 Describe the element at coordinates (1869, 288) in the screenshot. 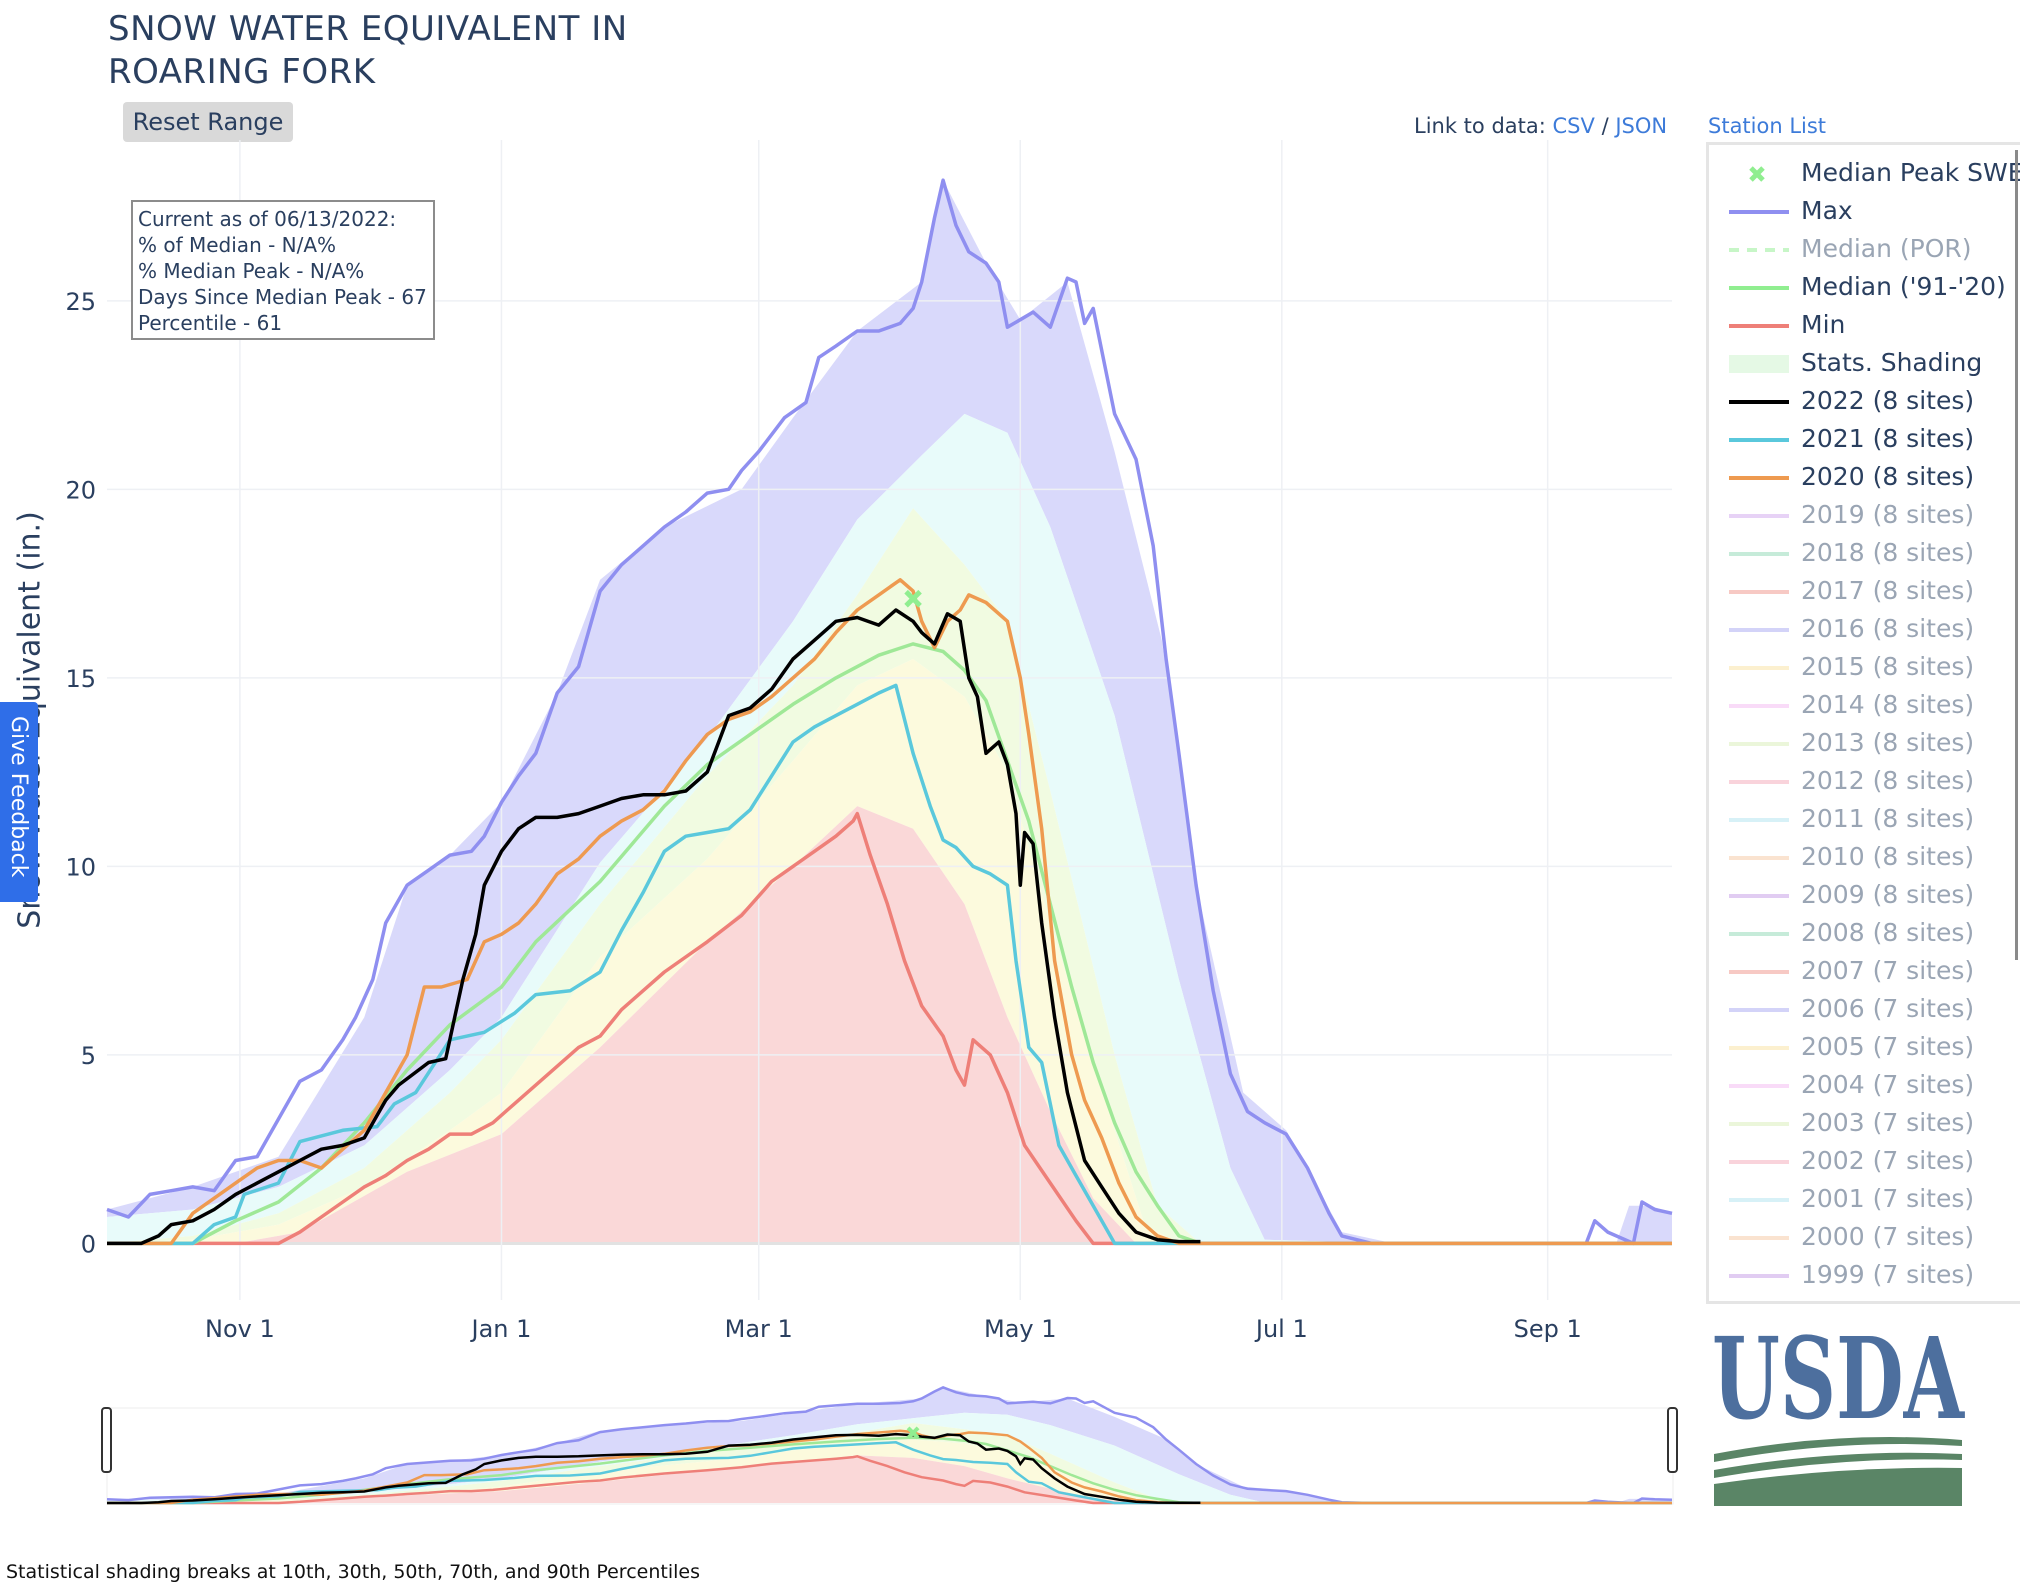

I see `legend-item: Median ('91-'20)` at that location.